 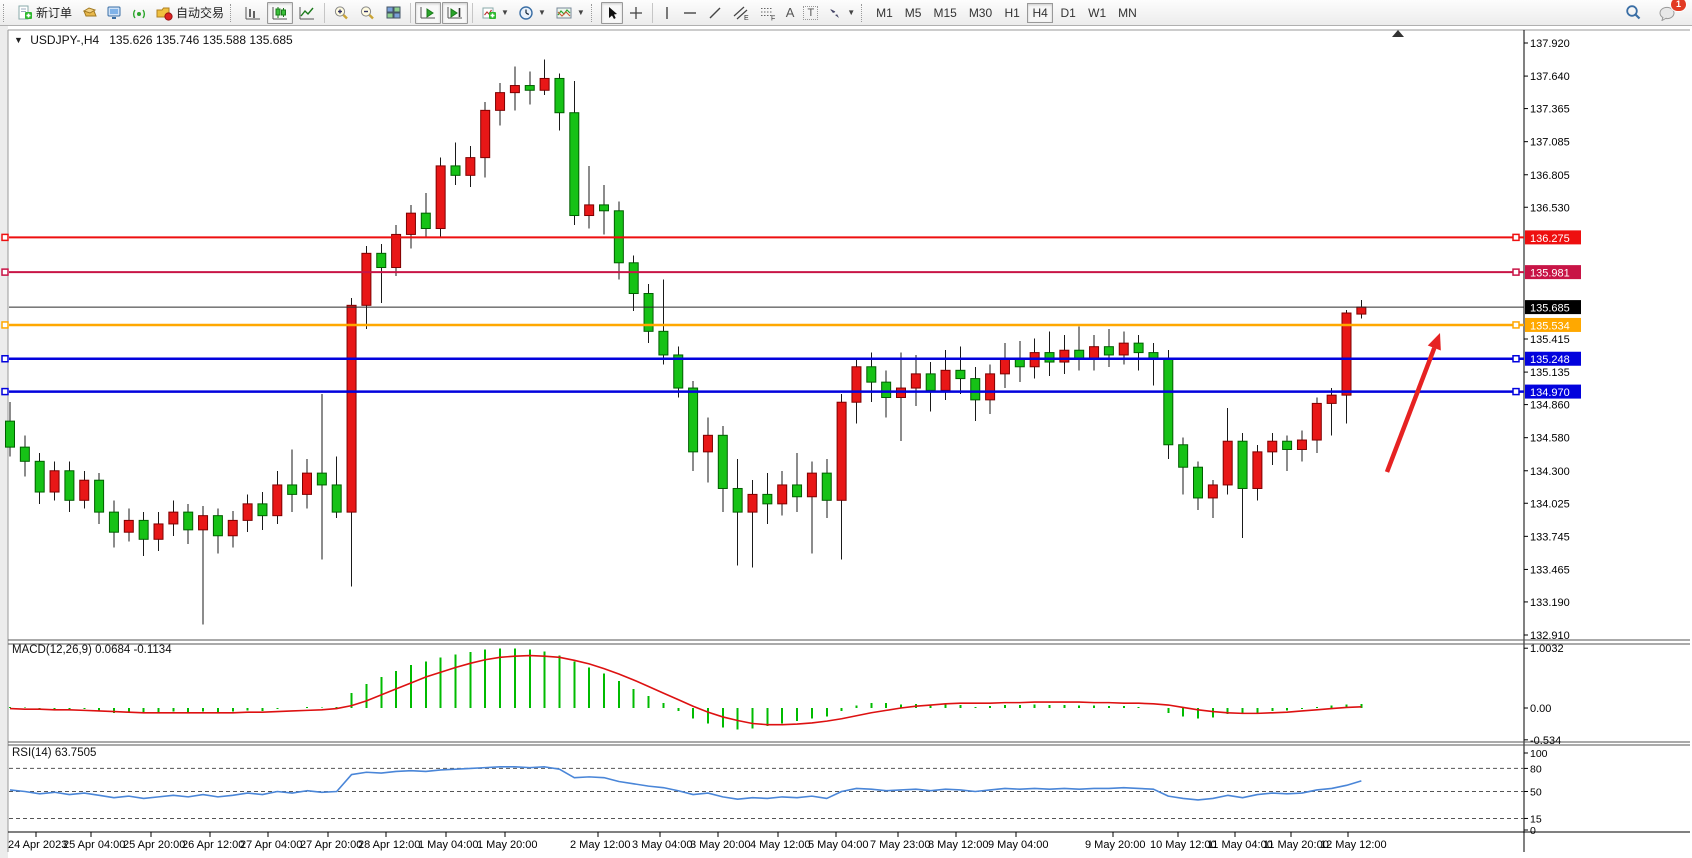 What do you see at coordinates (341, 13) in the screenshot?
I see `zoom-in-button` at bounding box center [341, 13].